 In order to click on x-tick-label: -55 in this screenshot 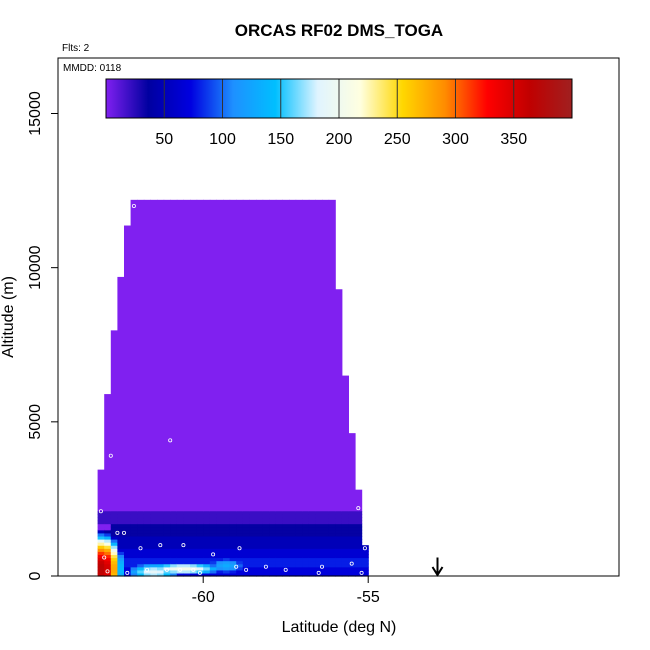, I will do `click(368, 597)`.